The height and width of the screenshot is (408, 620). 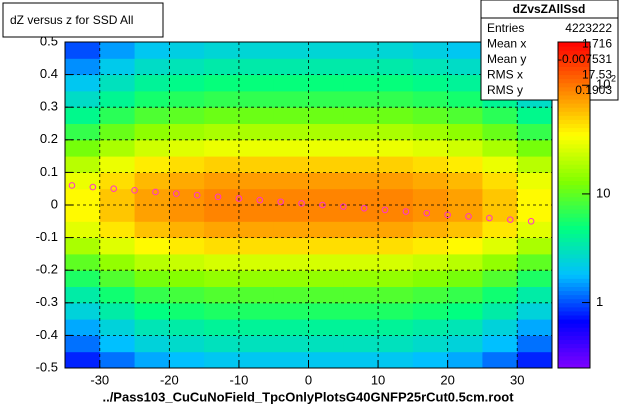 What do you see at coordinates (506, 59) in the screenshot?
I see `stats-label: Mean y` at bounding box center [506, 59].